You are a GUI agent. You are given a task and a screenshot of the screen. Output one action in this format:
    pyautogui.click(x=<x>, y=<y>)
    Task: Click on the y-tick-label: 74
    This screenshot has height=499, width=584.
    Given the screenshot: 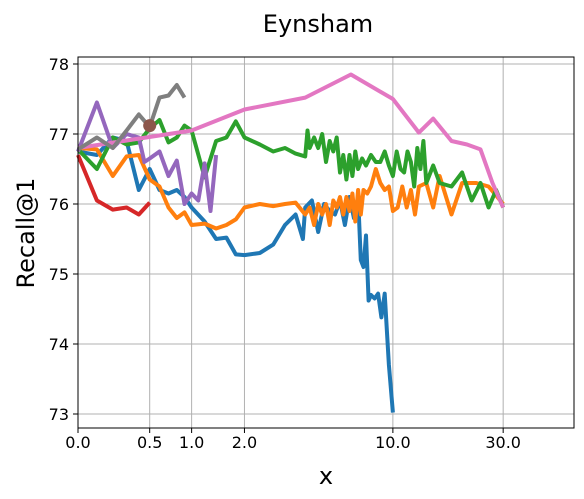 What is the action you would take?
    pyautogui.click(x=59, y=344)
    